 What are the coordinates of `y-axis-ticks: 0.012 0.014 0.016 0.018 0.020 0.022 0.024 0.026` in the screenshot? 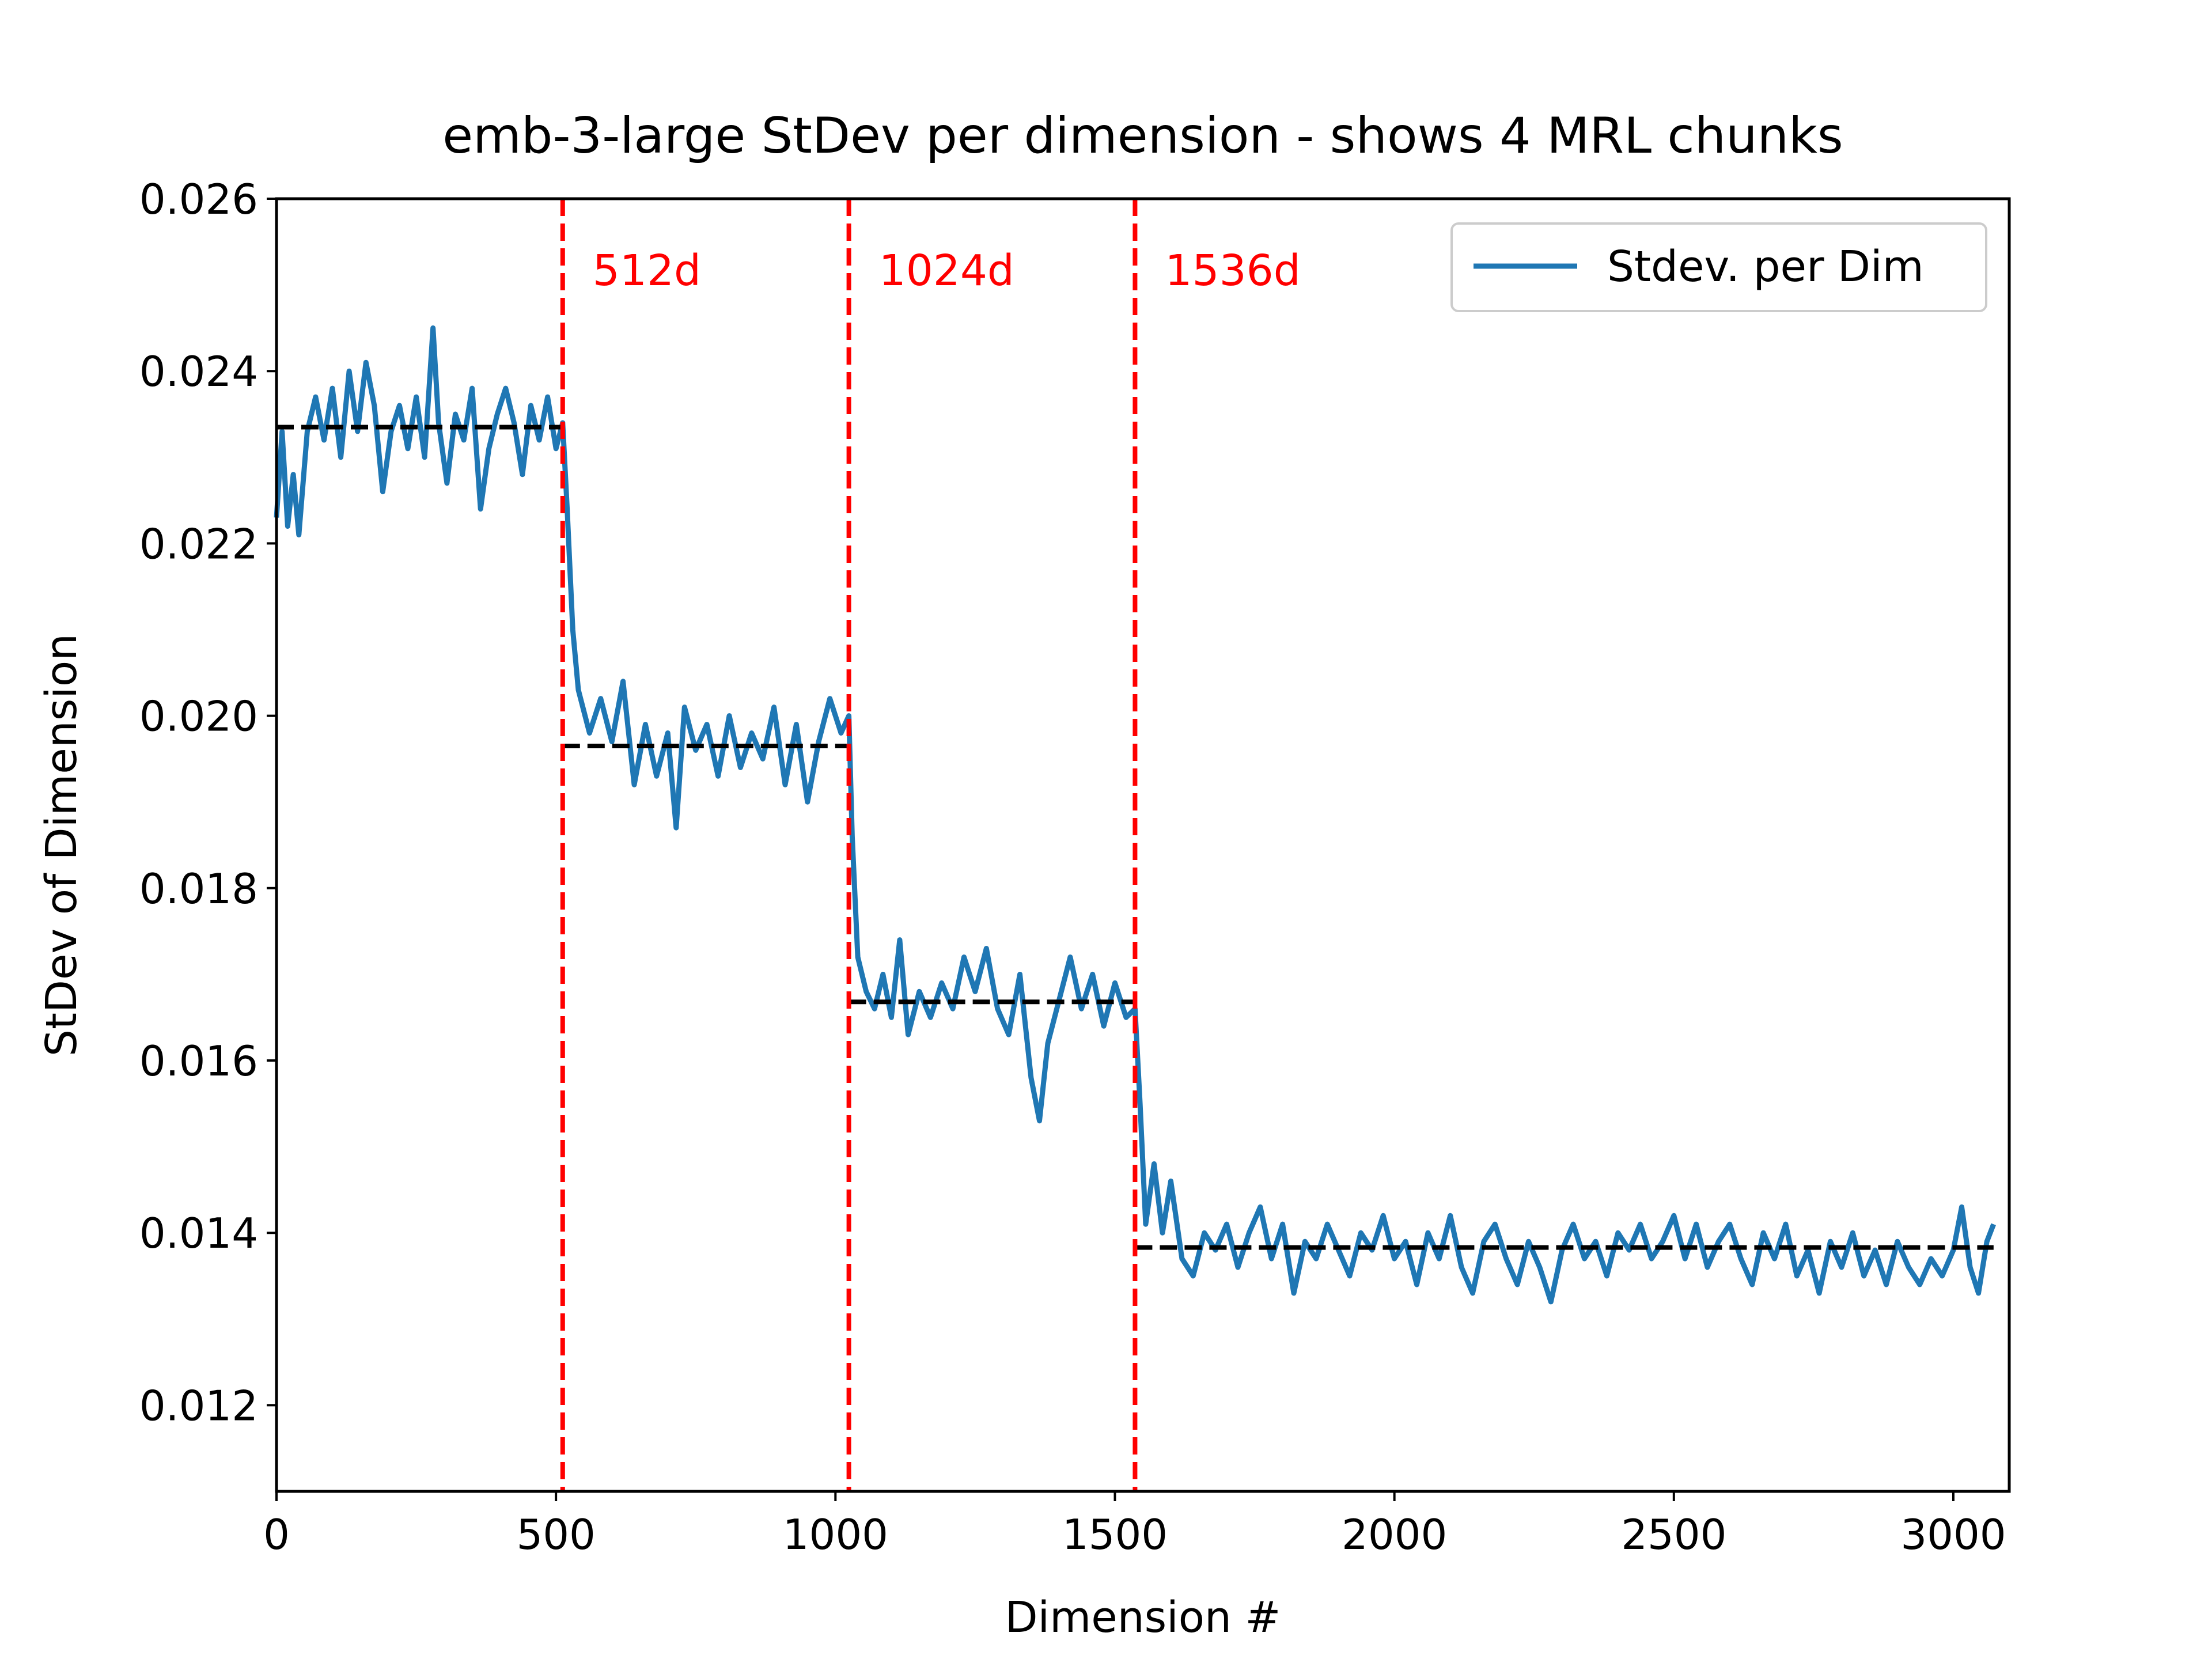 It's located at (207, 802).